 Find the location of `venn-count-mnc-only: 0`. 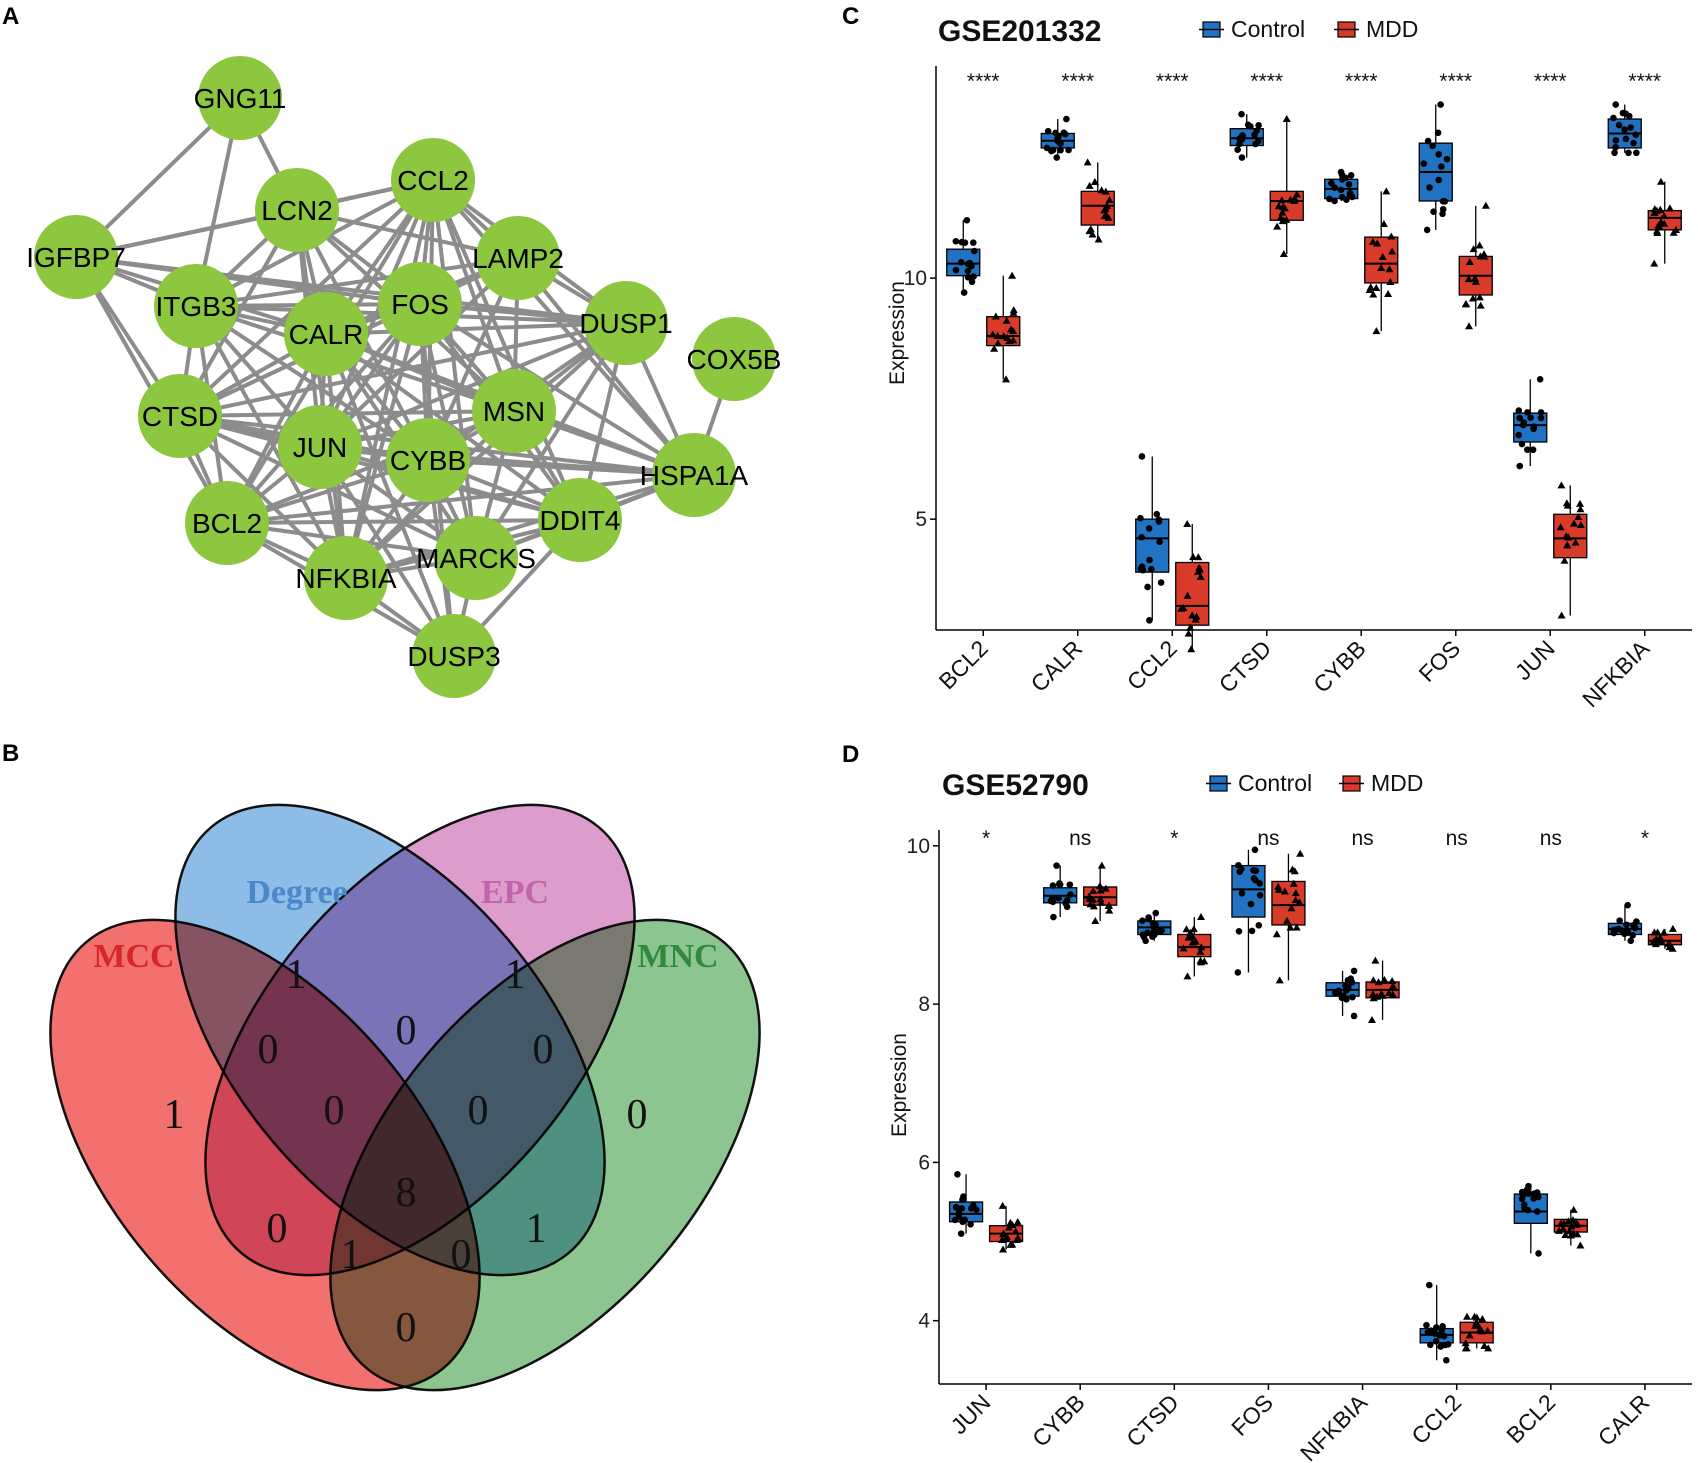

venn-count-mnc-only: 0 is located at coordinates (637, 1115).